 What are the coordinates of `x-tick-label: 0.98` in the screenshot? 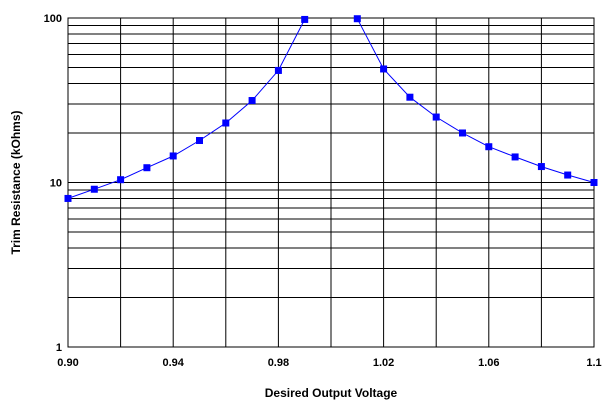 It's located at (278, 363).